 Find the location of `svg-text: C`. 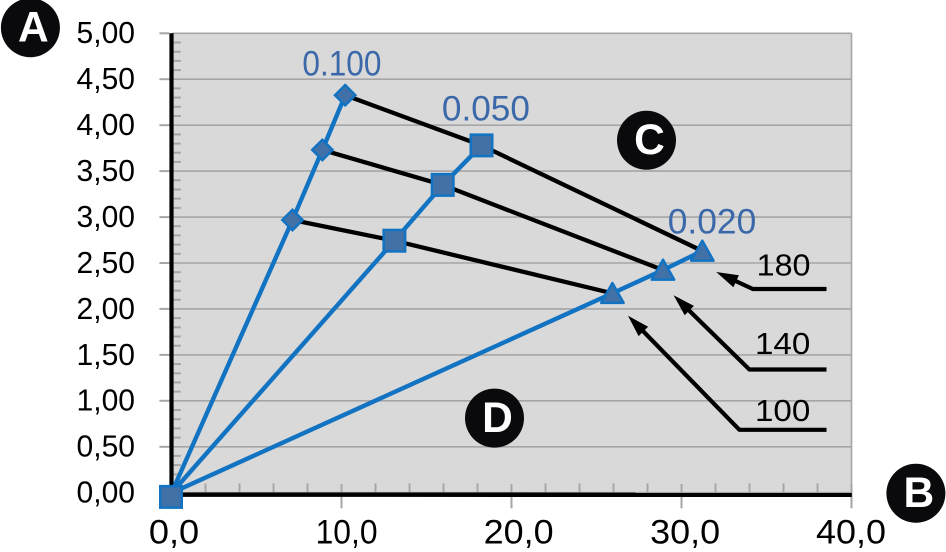

svg-text: C is located at coordinates (649, 140).